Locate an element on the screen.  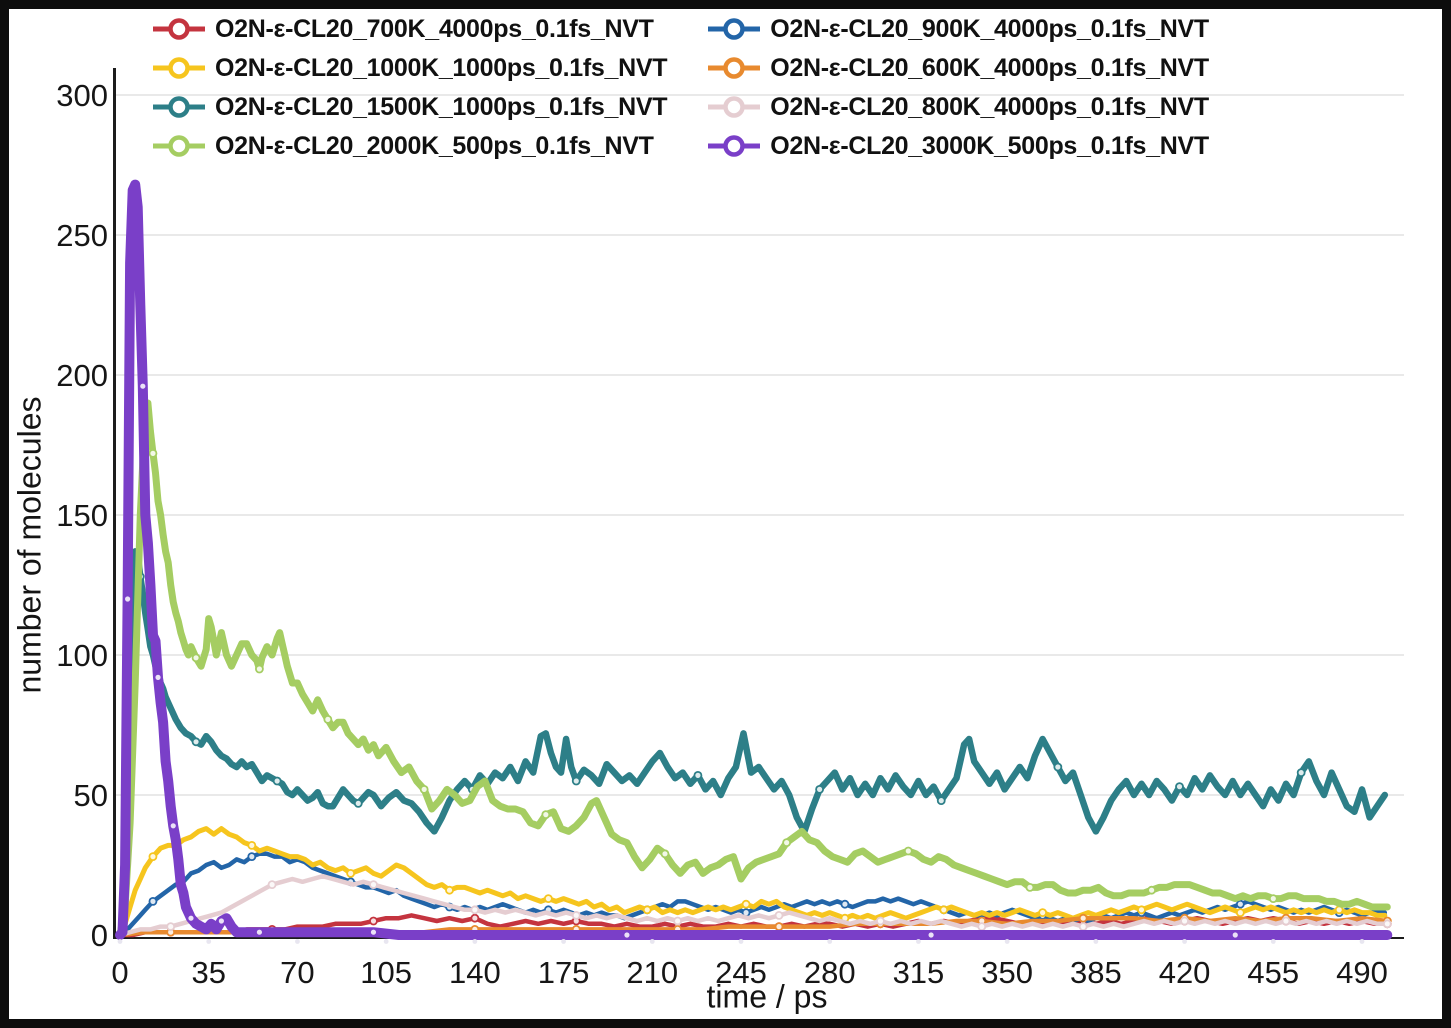
x-tick-label: 245 is located at coordinates (741, 972).